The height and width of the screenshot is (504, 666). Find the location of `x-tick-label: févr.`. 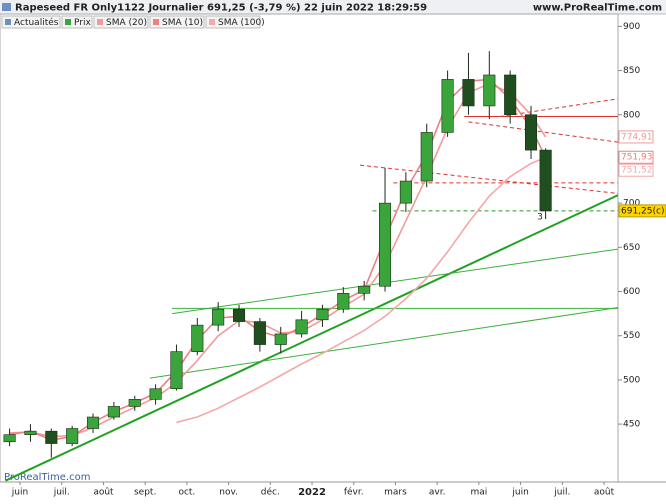

x-tick-label: févr. is located at coordinates (354, 492).